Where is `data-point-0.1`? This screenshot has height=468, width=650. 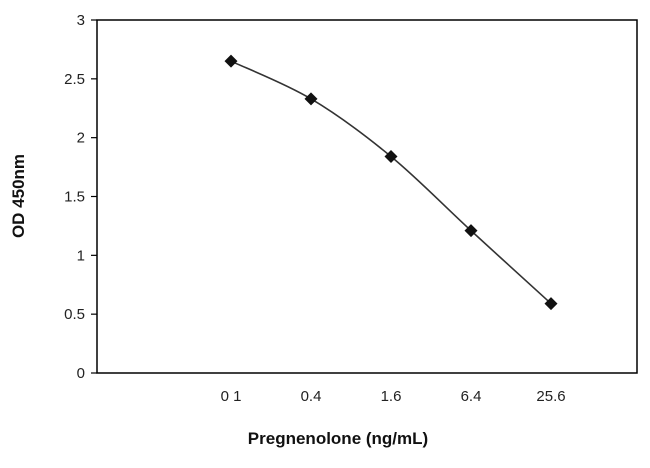
data-point-0.1 is located at coordinates (231, 61).